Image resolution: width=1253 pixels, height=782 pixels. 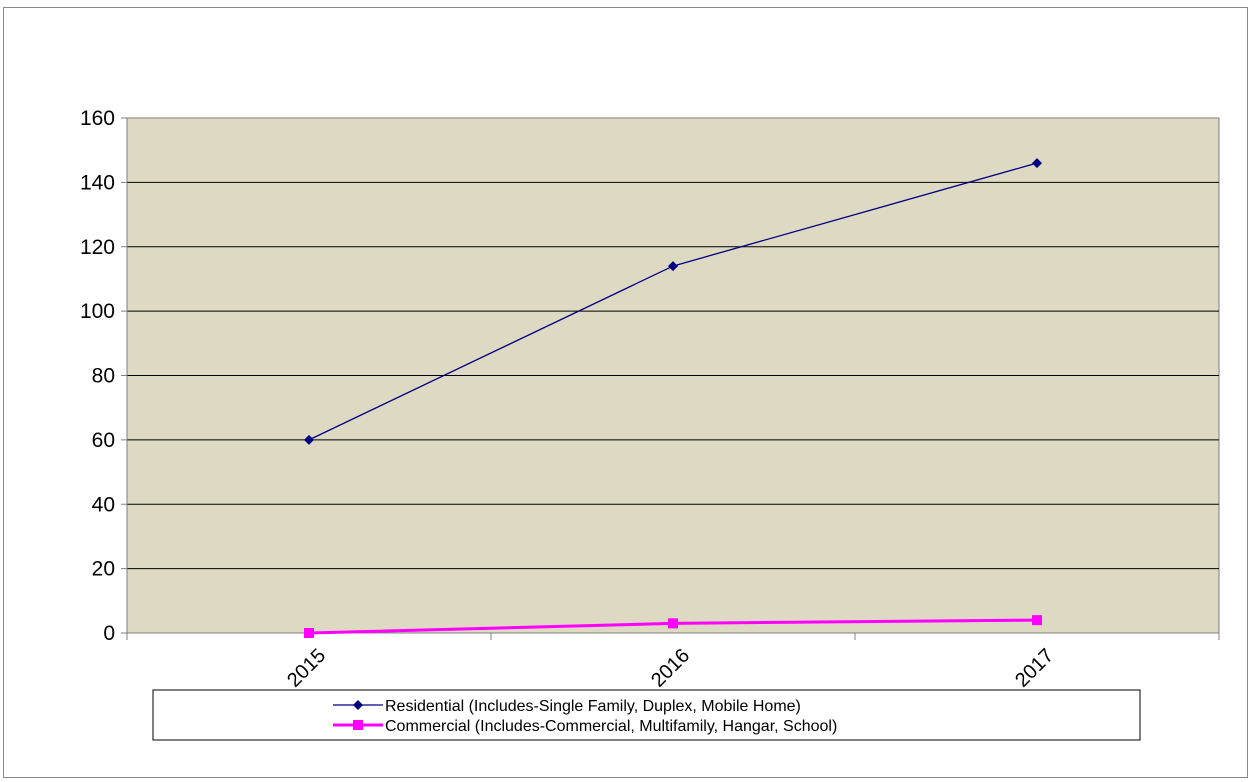 I want to click on y-tick-label: 0, so click(x=109, y=633).